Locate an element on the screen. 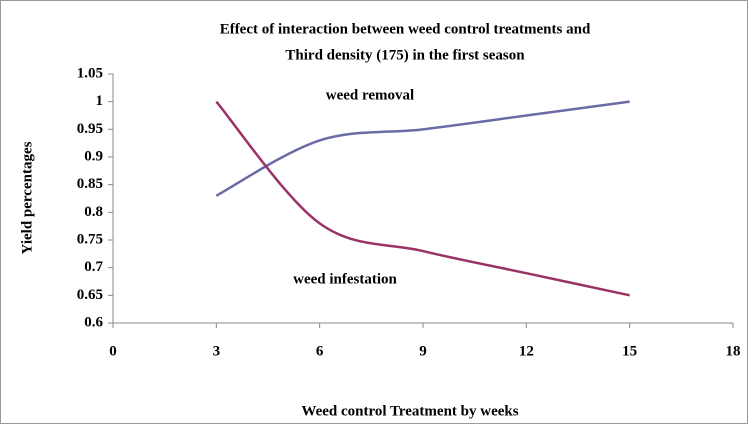 Image resolution: width=748 pixels, height=424 pixels. y-tick-label: 0.85 is located at coordinates (90, 184).